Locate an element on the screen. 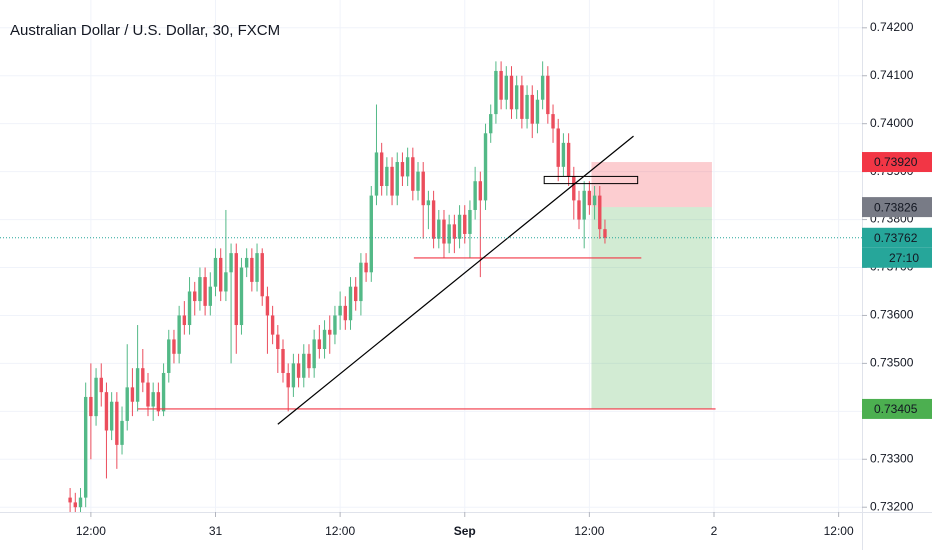  stop-zone is located at coordinates (651, 185).